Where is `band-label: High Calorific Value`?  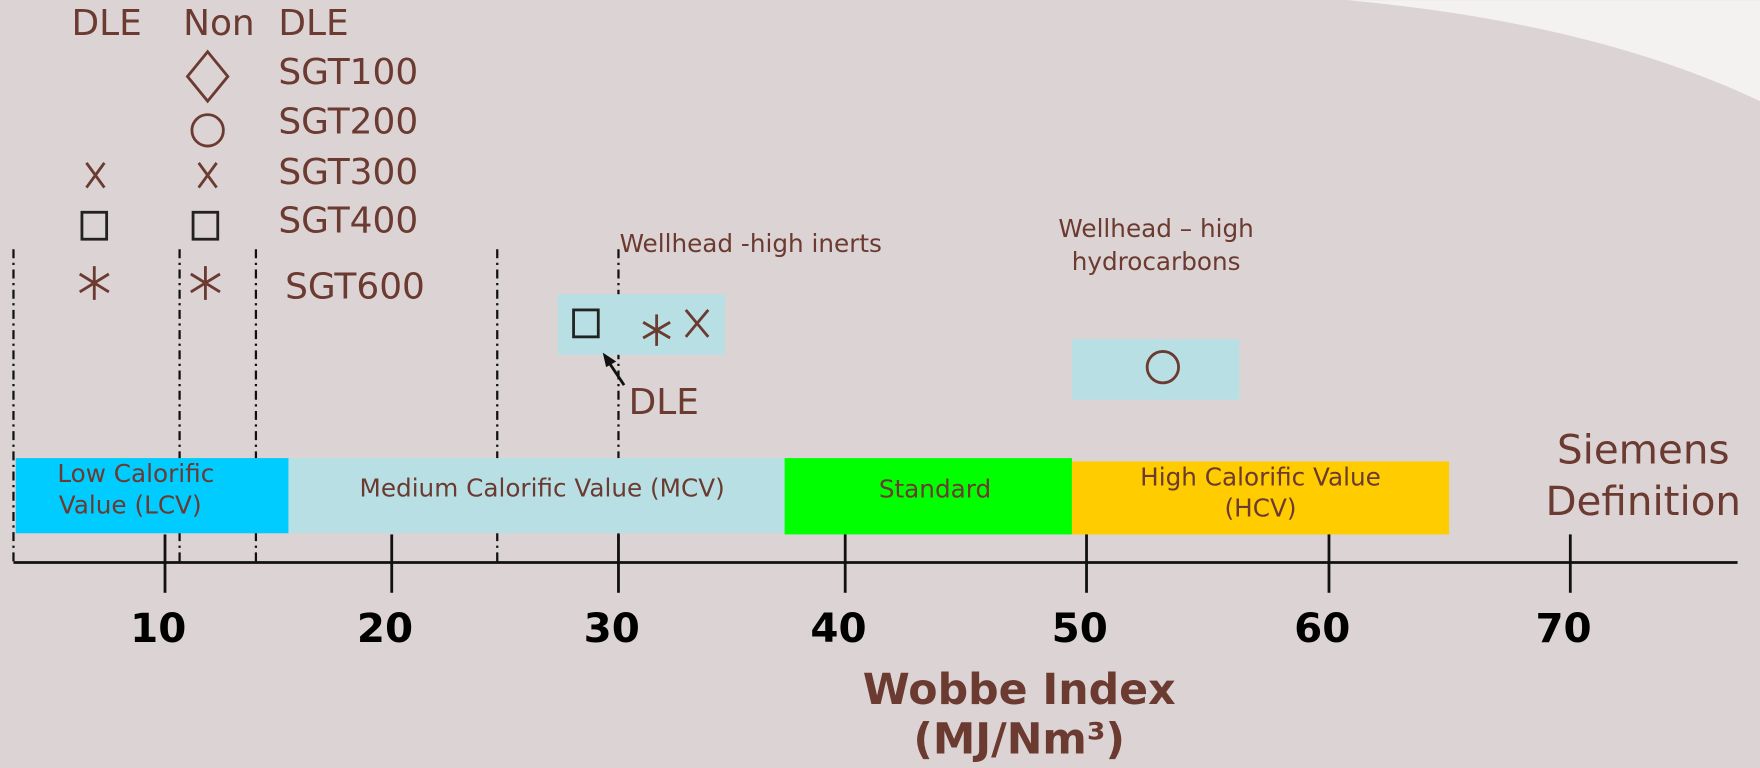 band-label: High Calorific Value is located at coordinates (1260, 476).